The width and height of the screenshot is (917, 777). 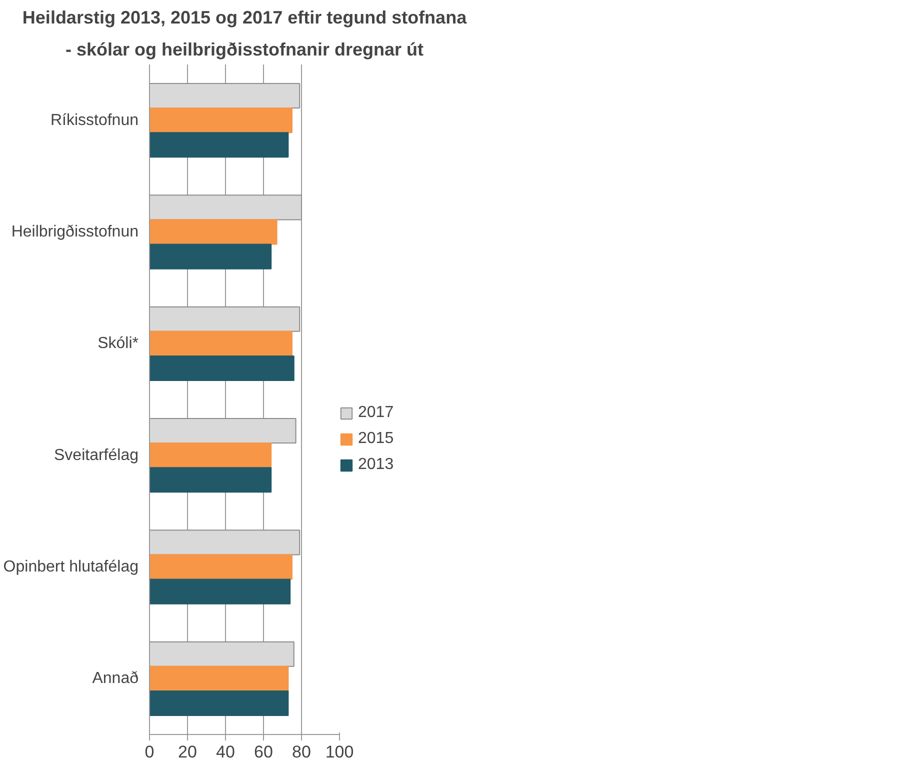 What do you see at coordinates (244, 50) in the screenshot?
I see `chart-subtitle: - skólar og heilbrigðisstofnanir dregnar út` at bounding box center [244, 50].